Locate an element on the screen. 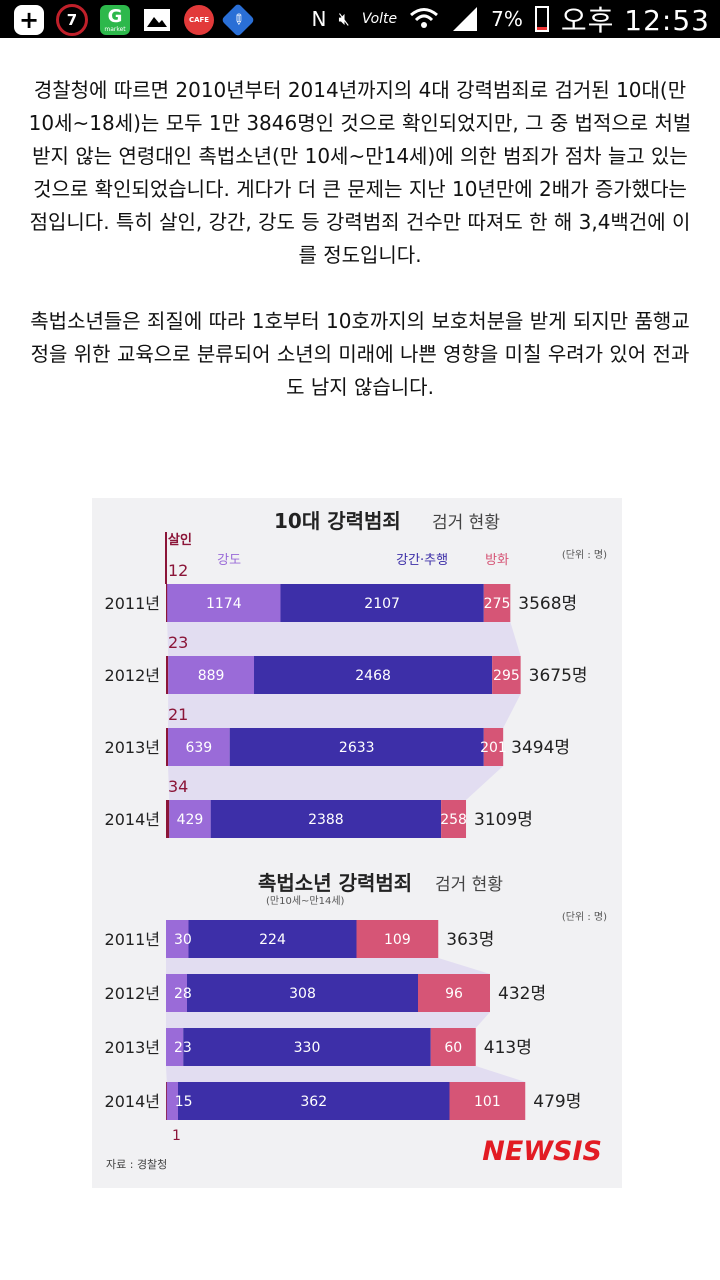 This screenshot has height=1280, width=720. notification-count-icon: 7 is located at coordinates (72, 20).